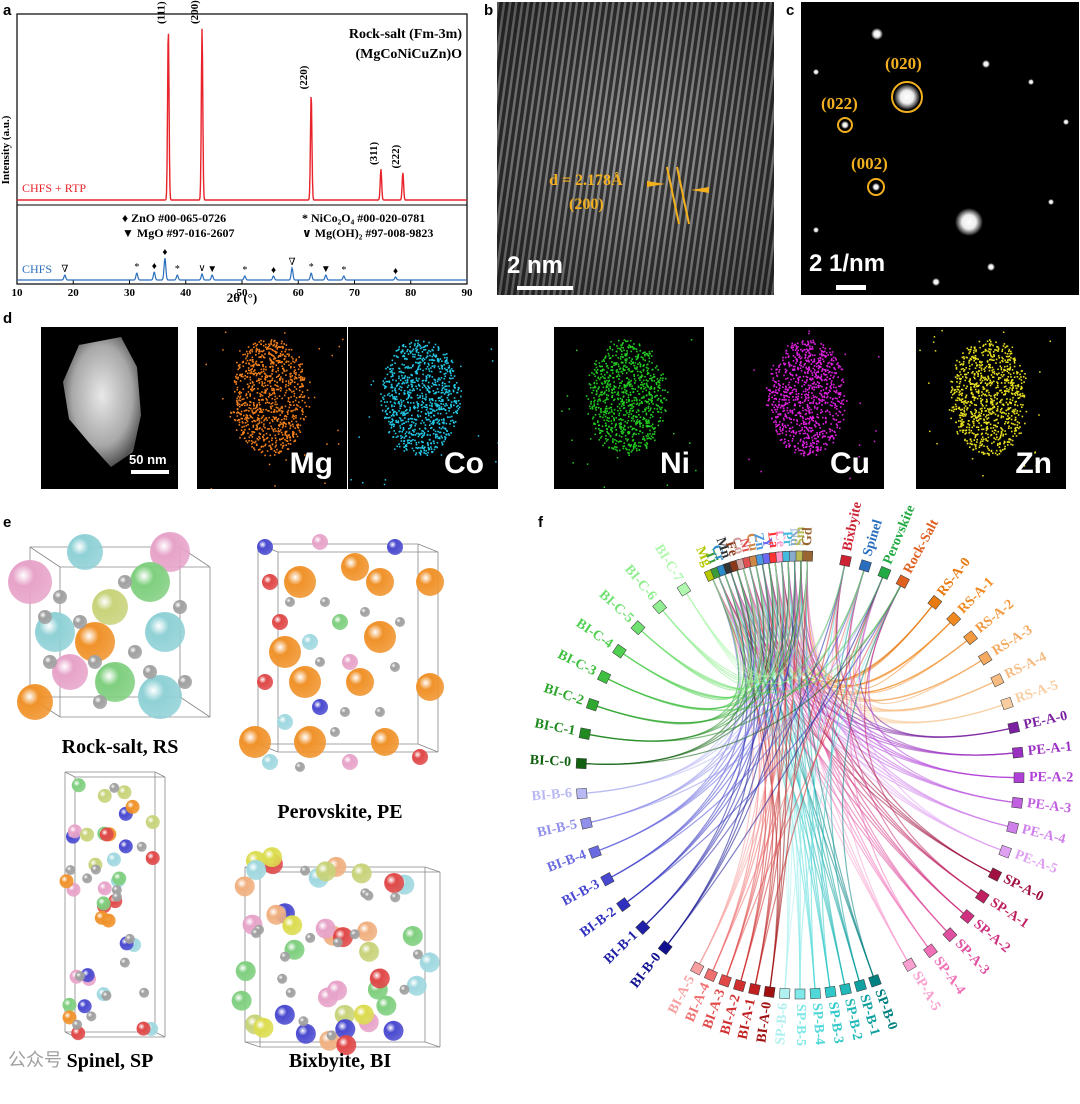  What do you see at coordinates (847, 264) in the screenshot?
I see `saed-scale-label: 2 1/nm` at bounding box center [847, 264].